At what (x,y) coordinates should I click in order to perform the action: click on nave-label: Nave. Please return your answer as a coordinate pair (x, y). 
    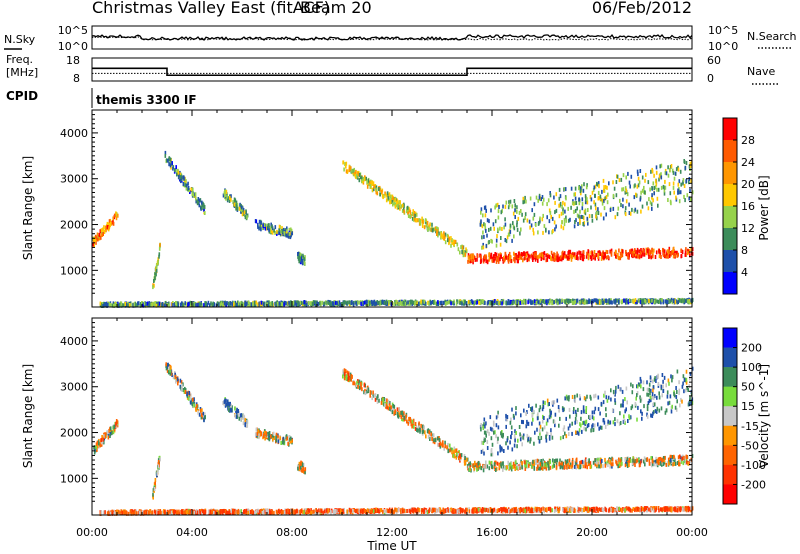
    Looking at the image, I should click on (761, 71).